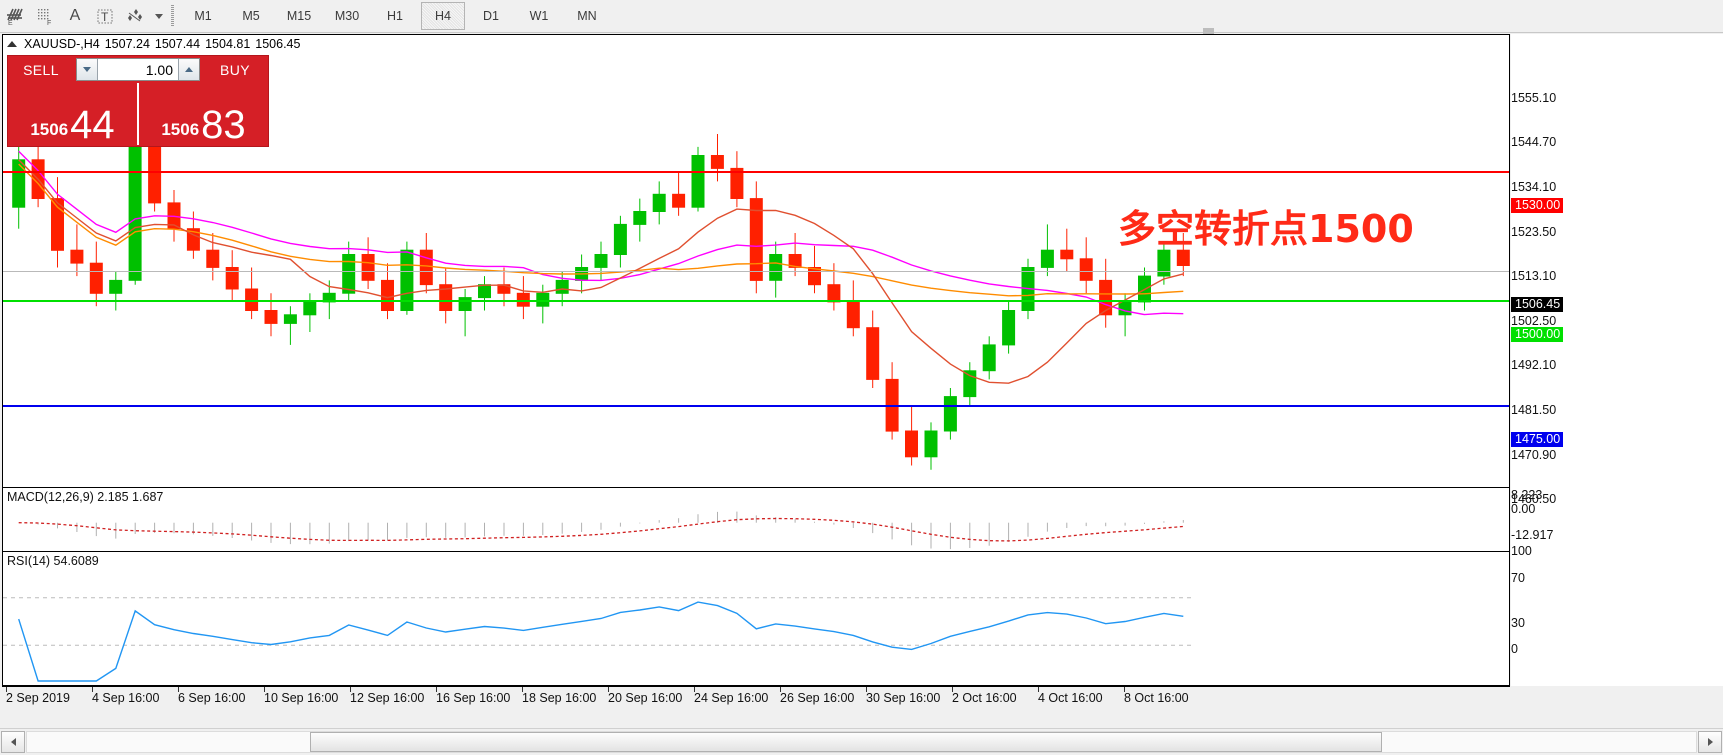 This screenshot has width=1723, height=755. What do you see at coordinates (235, 69) in the screenshot?
I see `buy-button: BUY` at bounding box center [235, 69].